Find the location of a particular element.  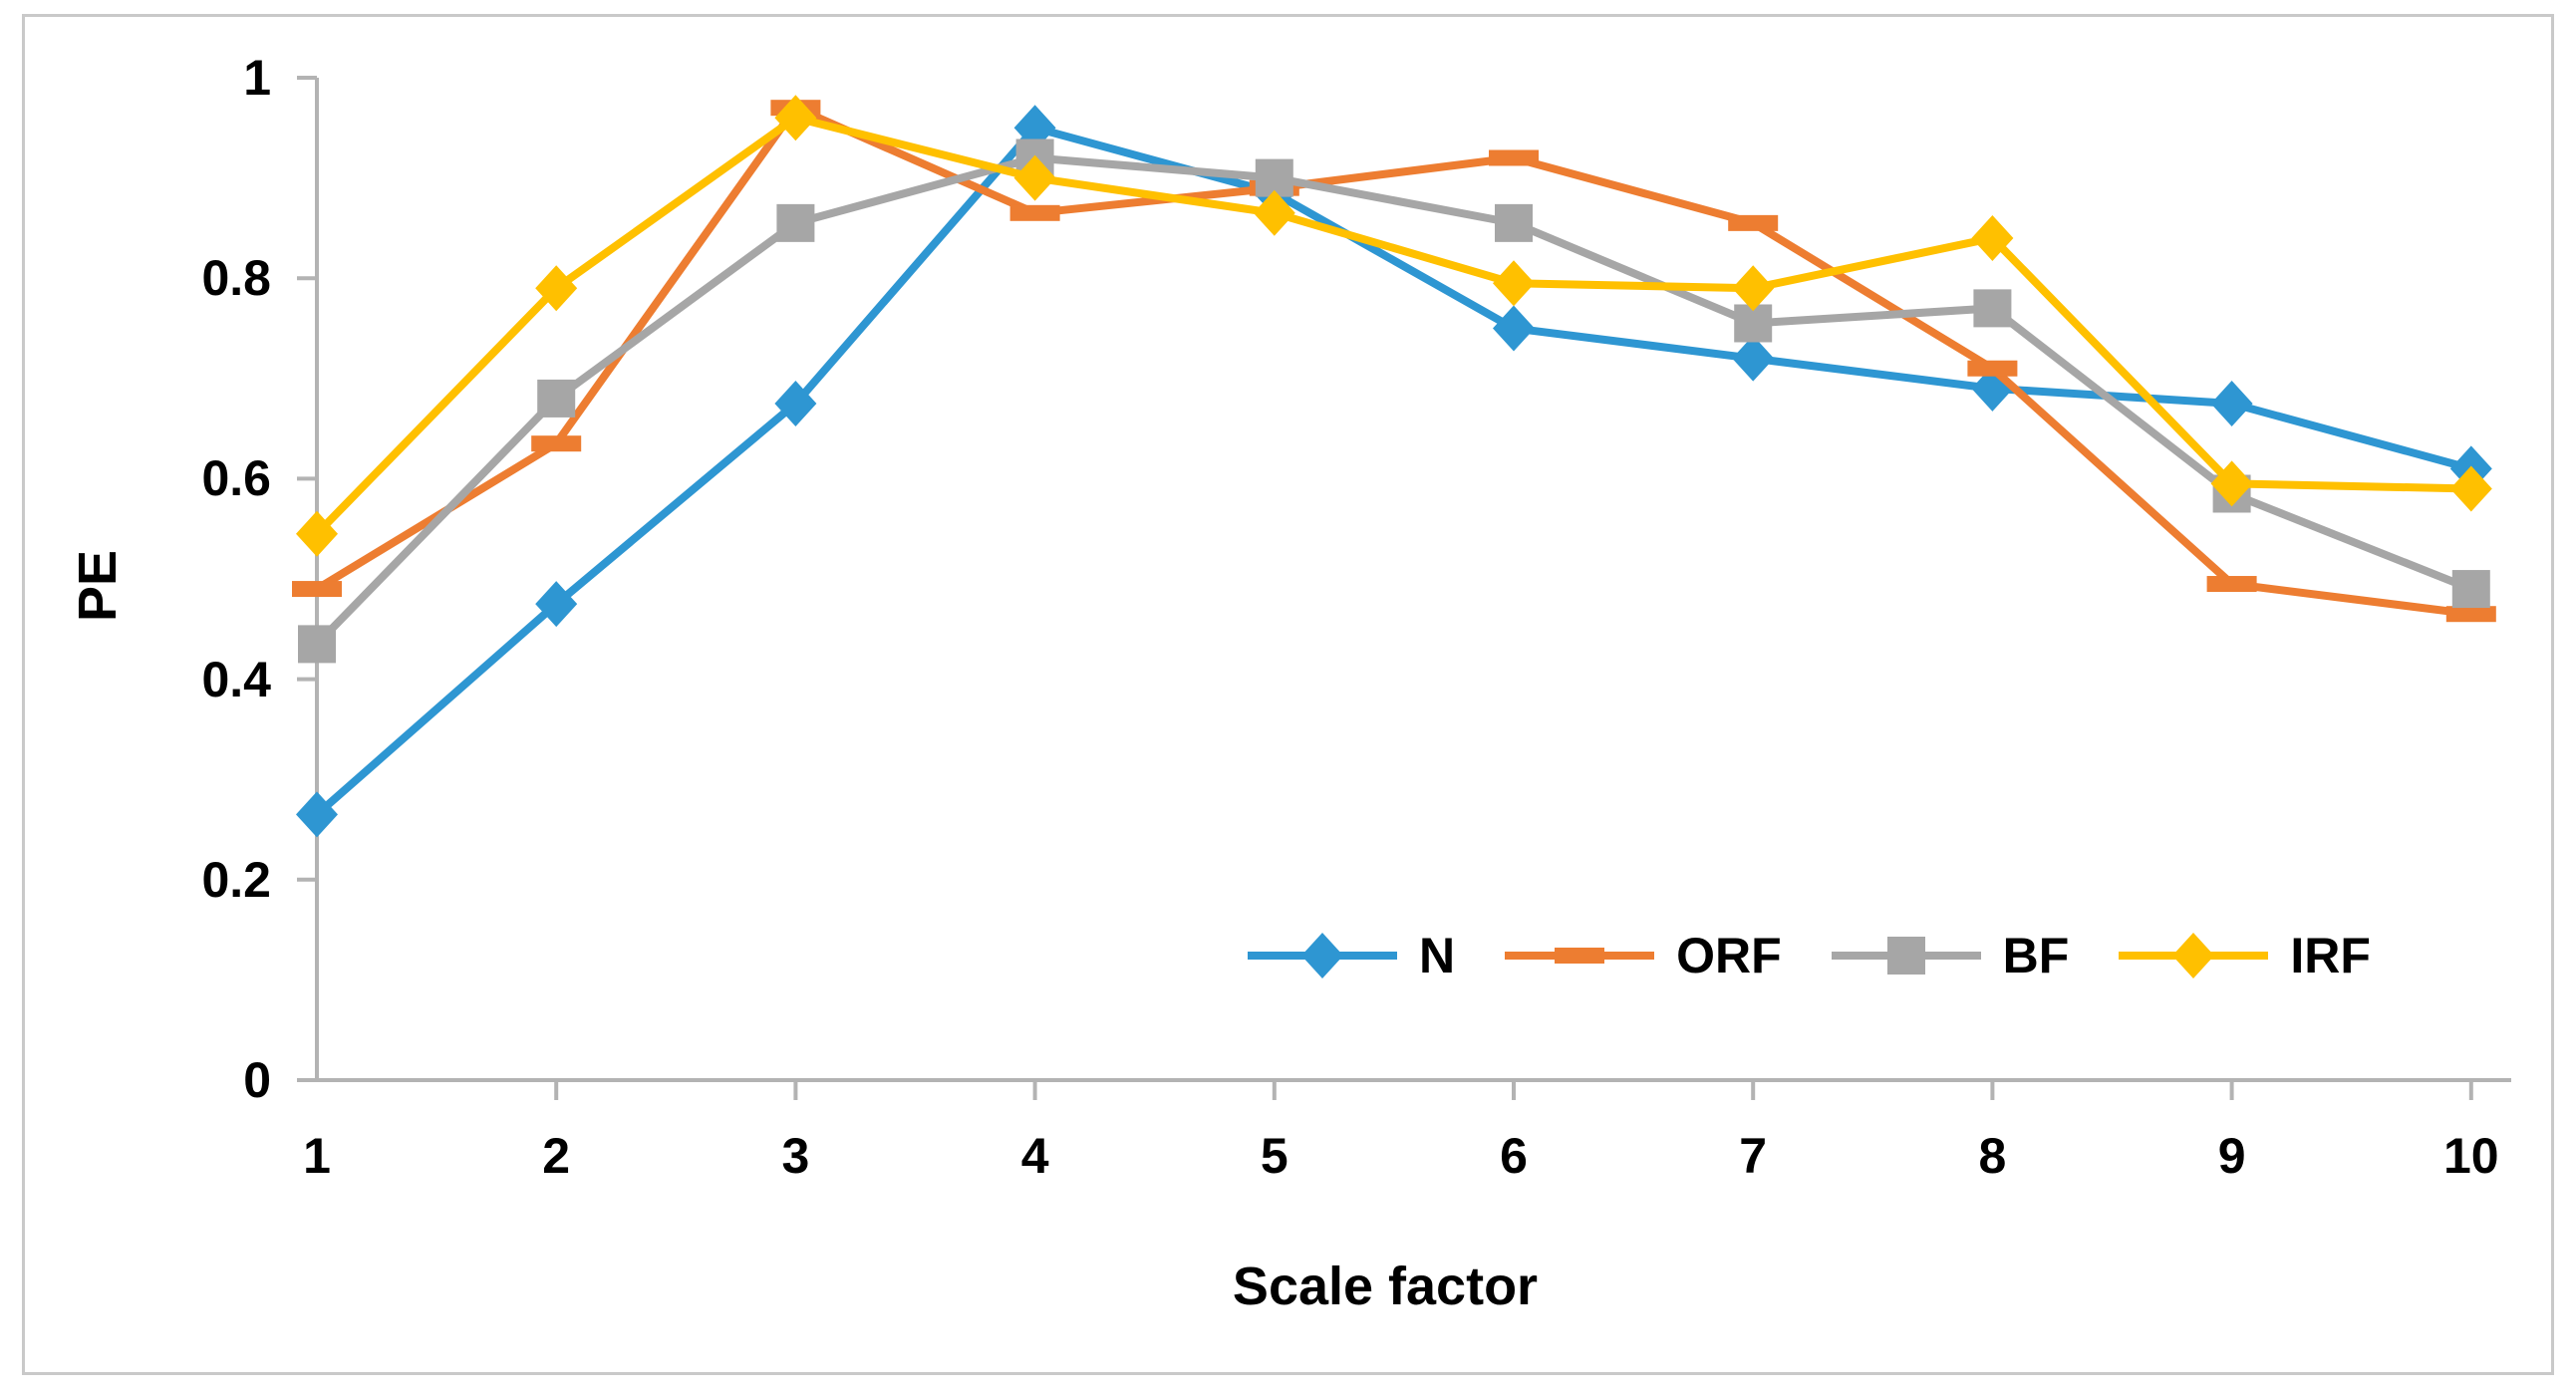

legend-item-ORF: ORF is located at coordinates (1643, 955).